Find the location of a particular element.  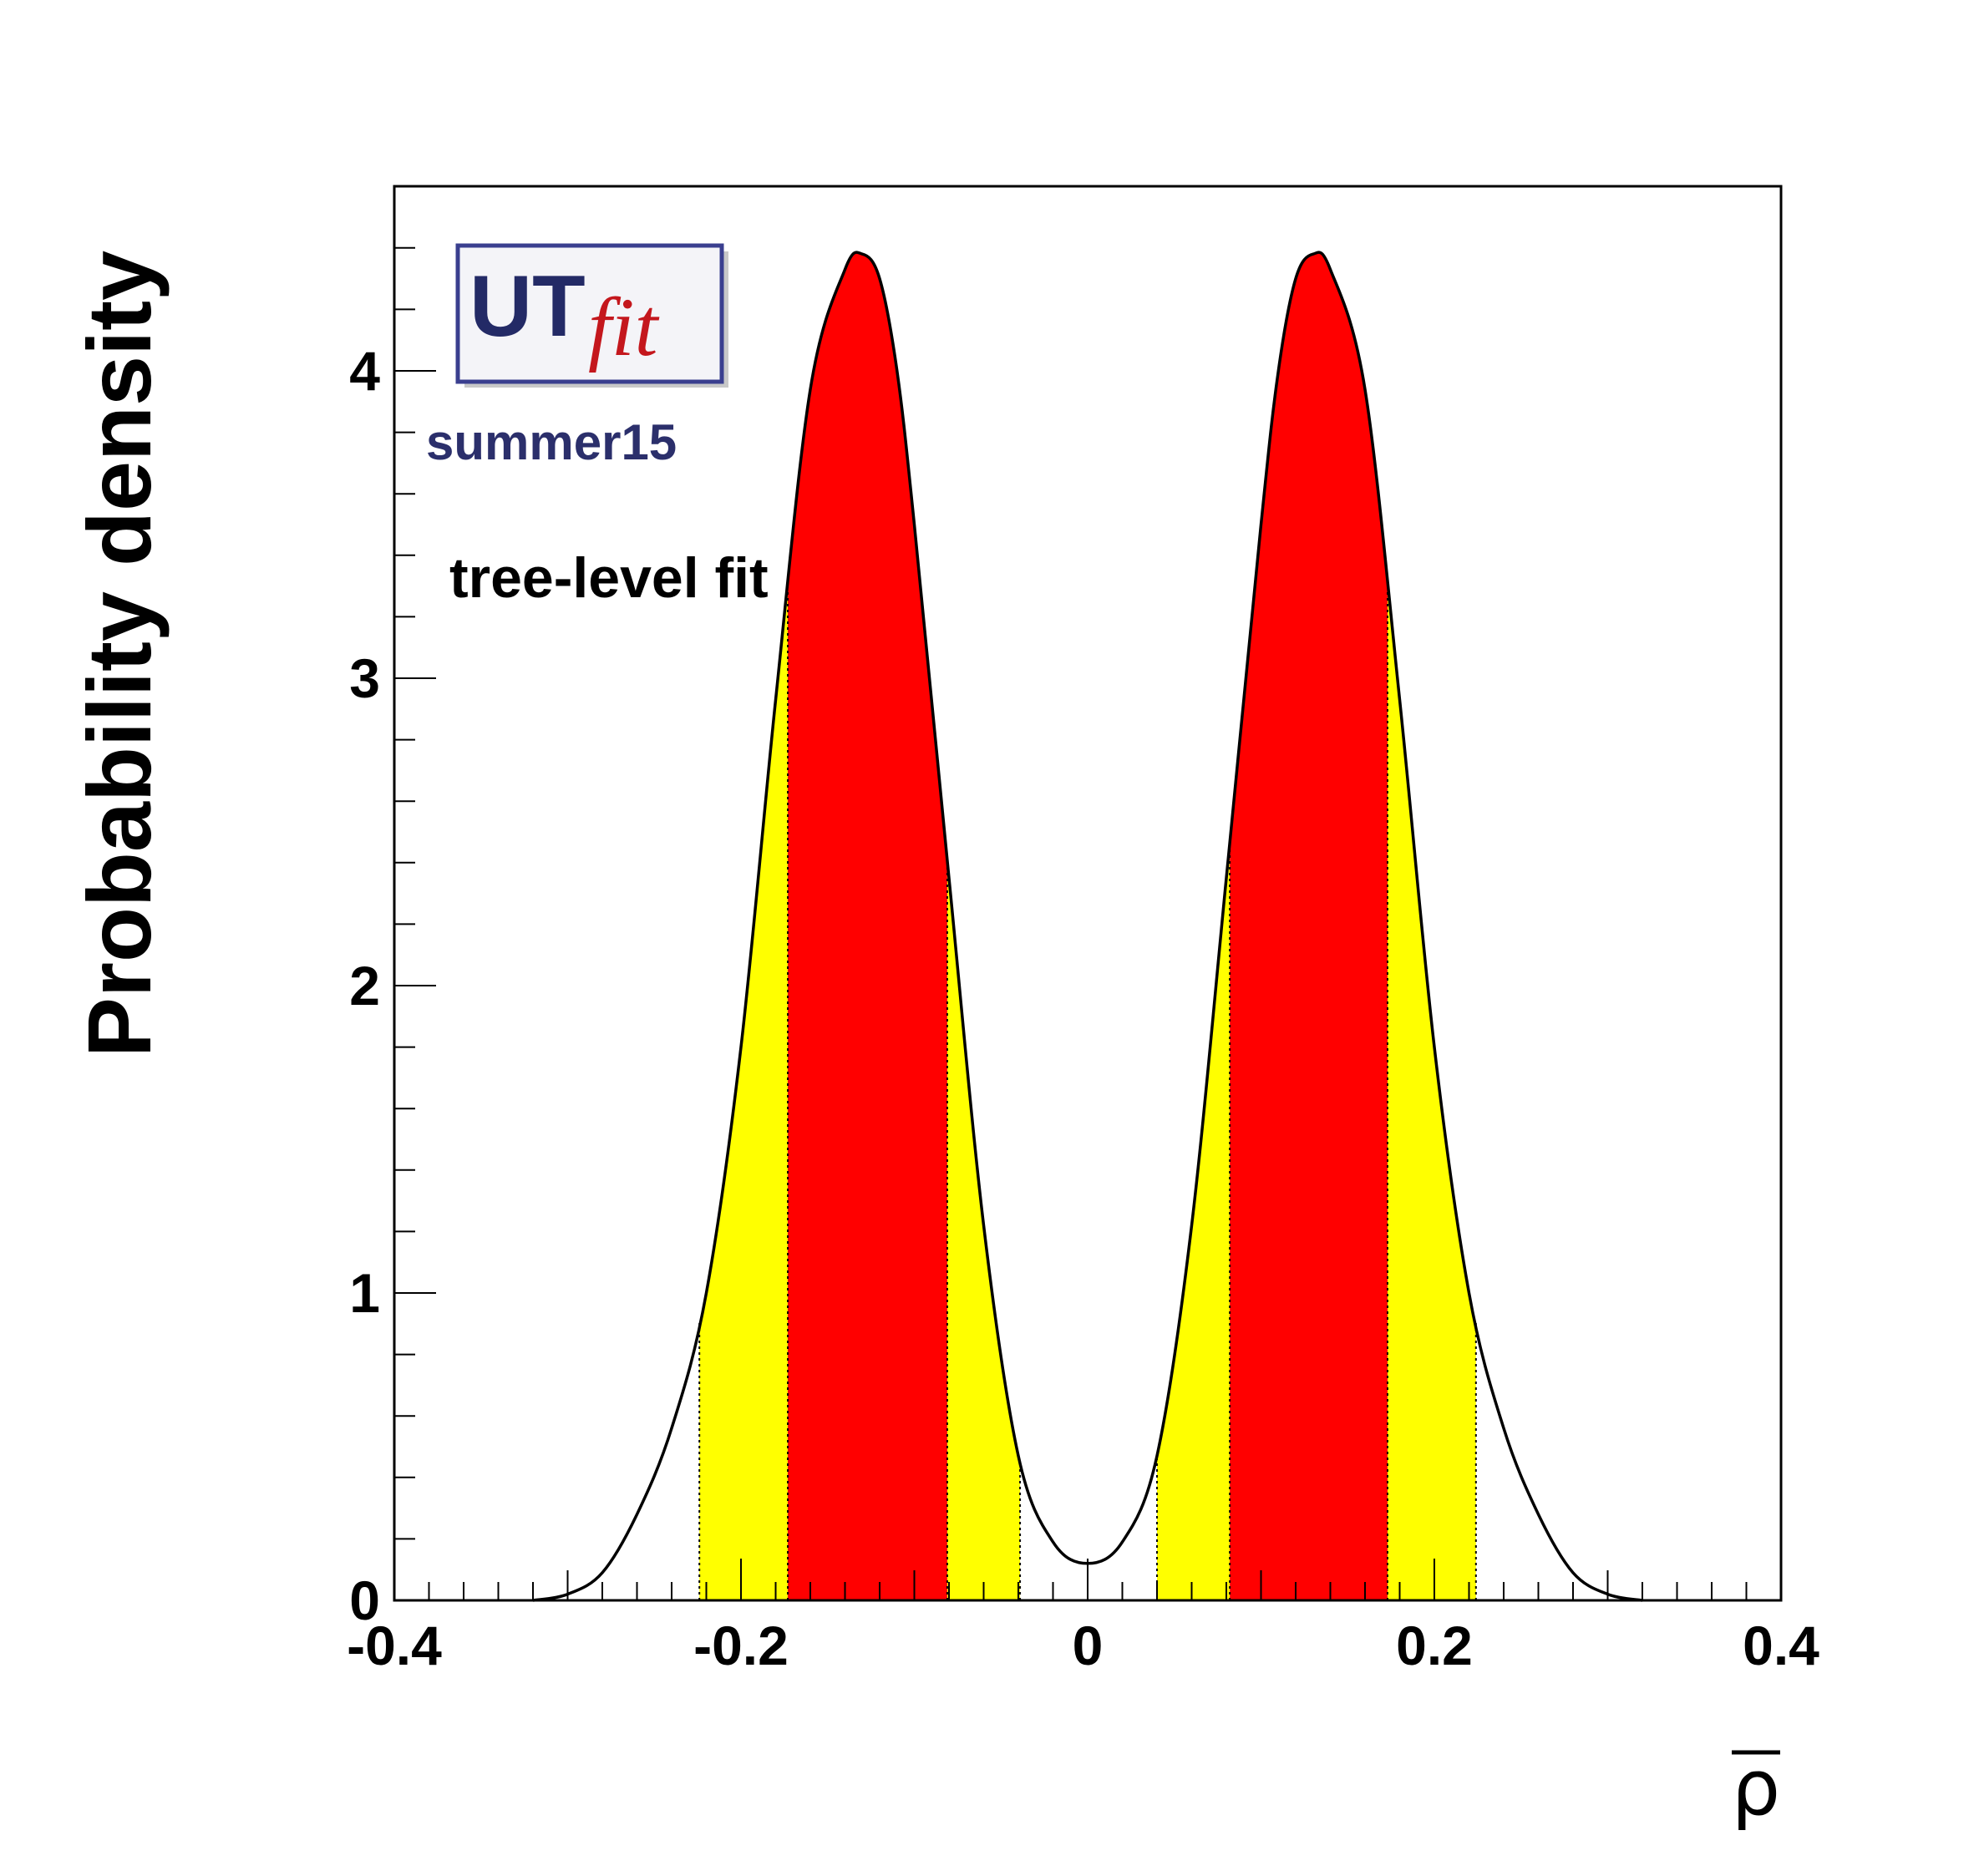

x-tick-label: 0.4 is located at coordinates (1781, 1645).